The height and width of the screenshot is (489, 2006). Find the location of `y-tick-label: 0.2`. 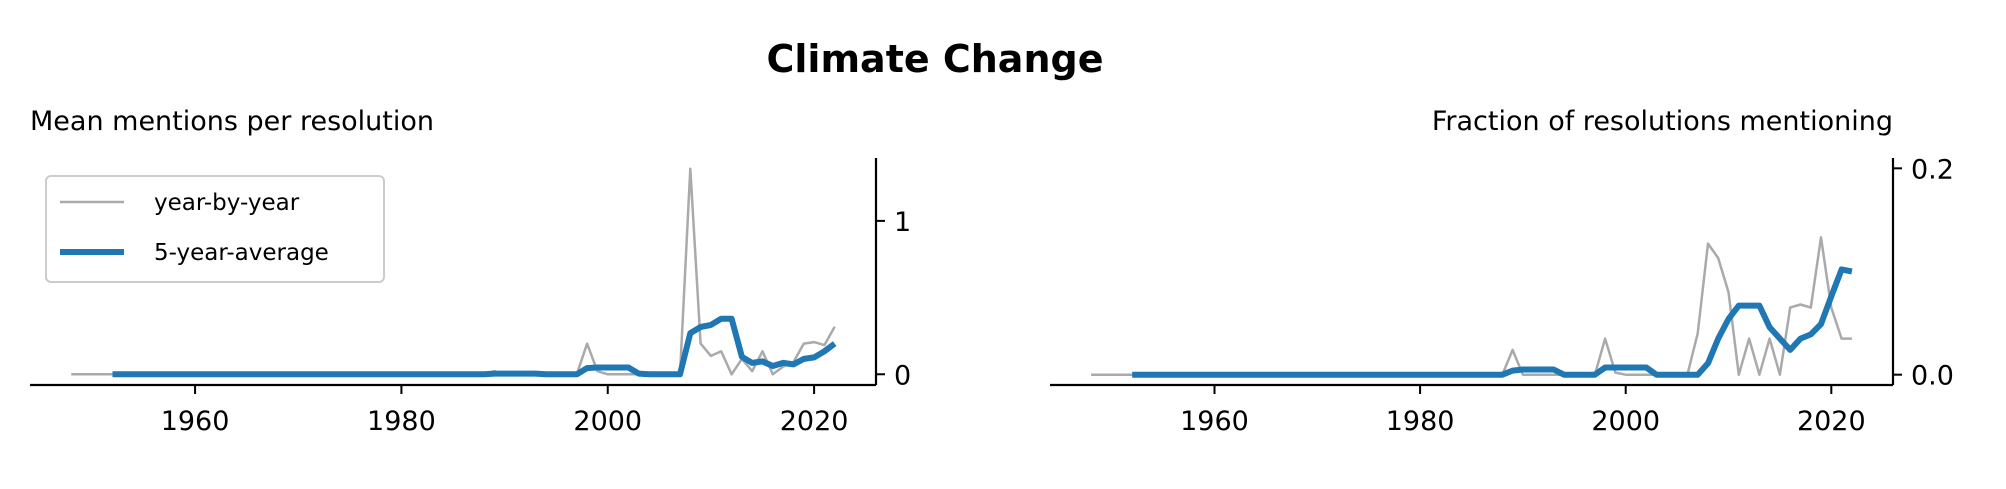

y-tick-label: 0.2 is located at coordinates (1932, 169).